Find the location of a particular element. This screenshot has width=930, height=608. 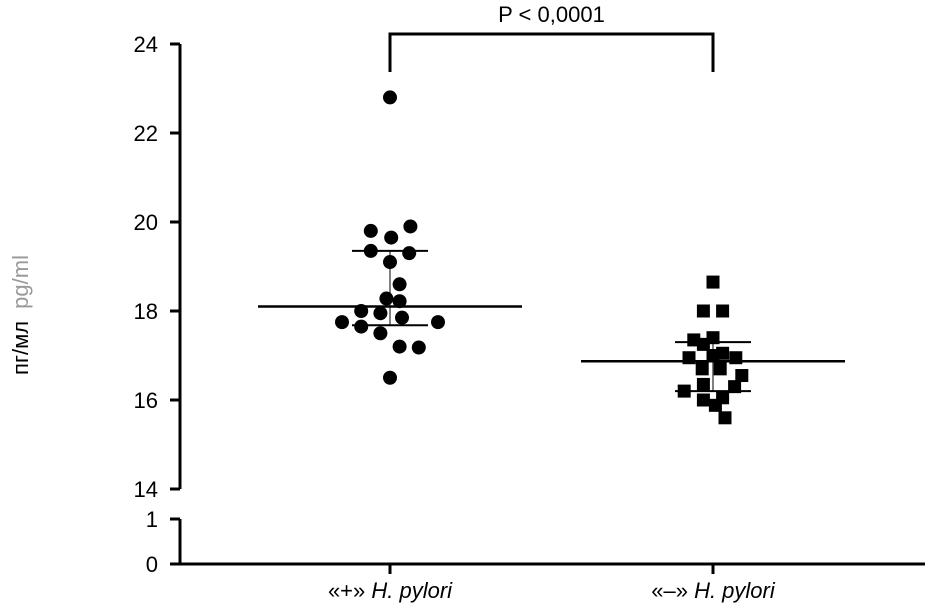

y-tick-label: 22 is located at coordinates (146, 133).